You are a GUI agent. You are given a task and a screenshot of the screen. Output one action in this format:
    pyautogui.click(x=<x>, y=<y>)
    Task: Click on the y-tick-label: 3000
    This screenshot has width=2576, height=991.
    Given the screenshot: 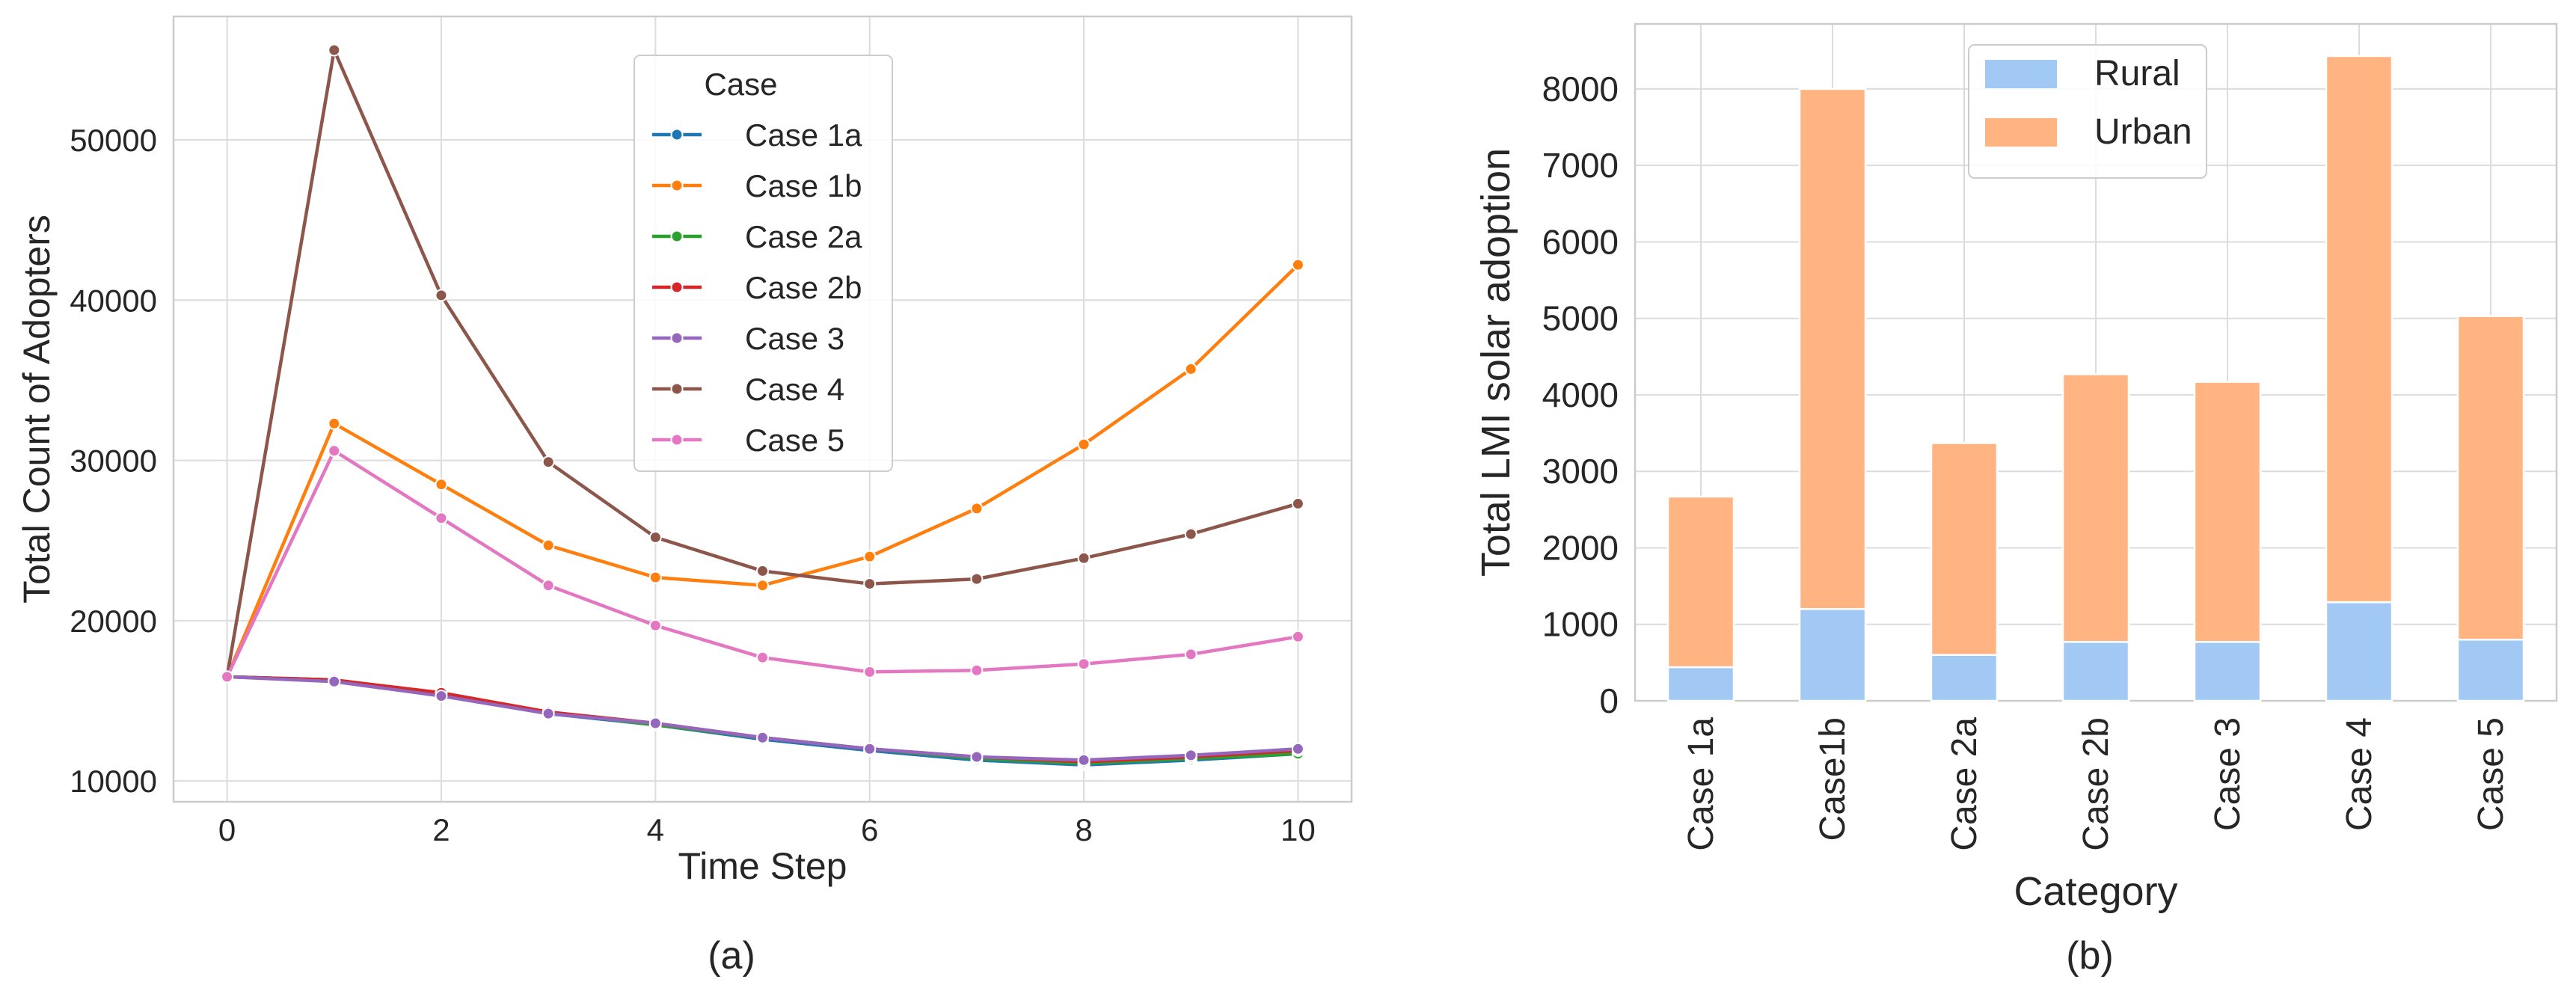 What is the action you would take?
    pyautogui.click(x=1580, y=472)
    